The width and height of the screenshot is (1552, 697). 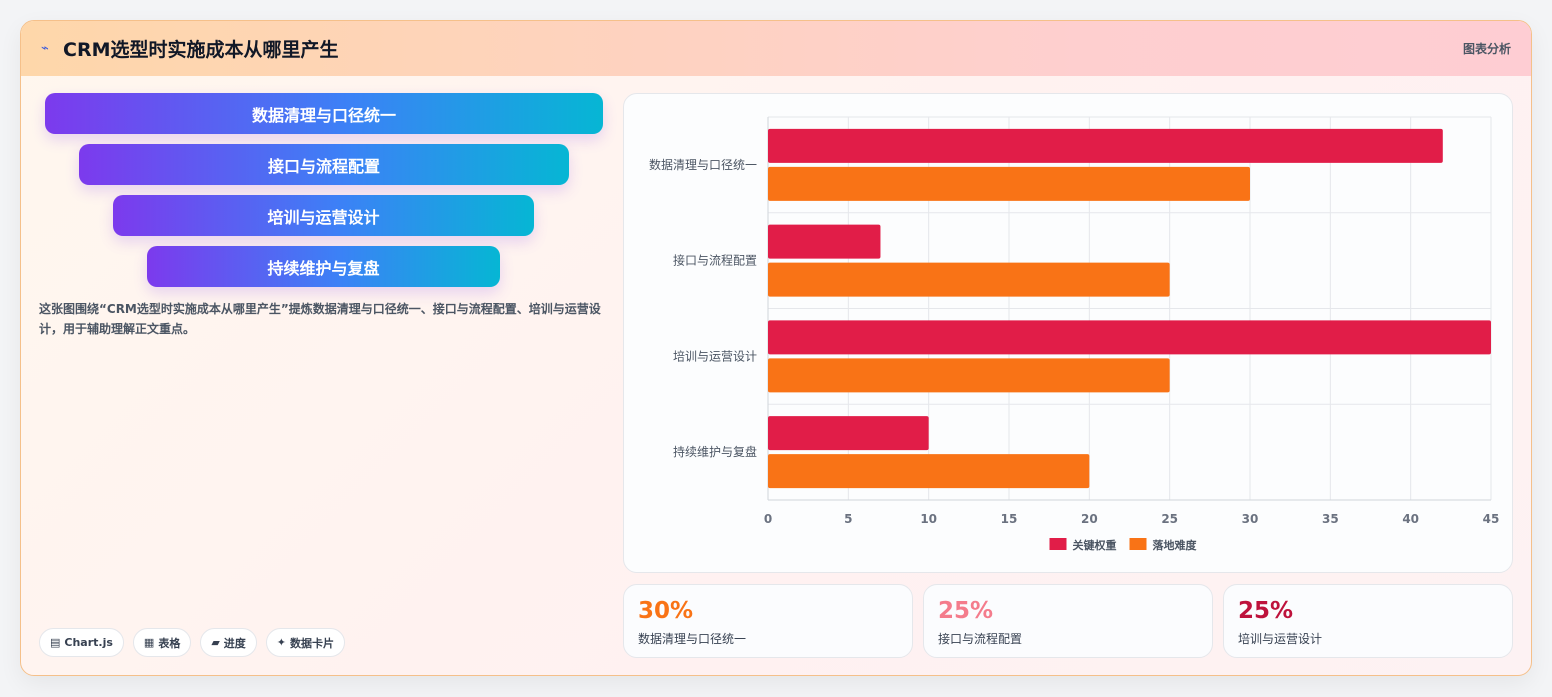 I want to click on chip-label: 数据卡片, so click(x=312, y=643).